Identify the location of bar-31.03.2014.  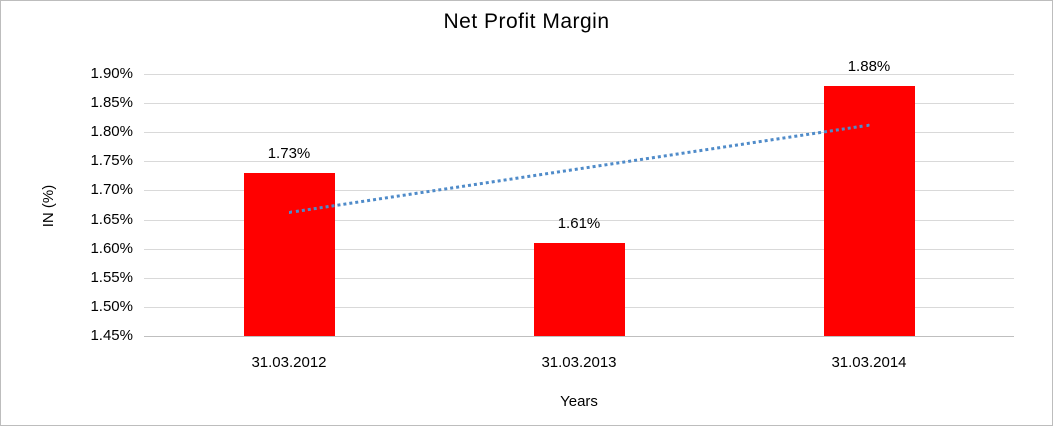
(869, 211).